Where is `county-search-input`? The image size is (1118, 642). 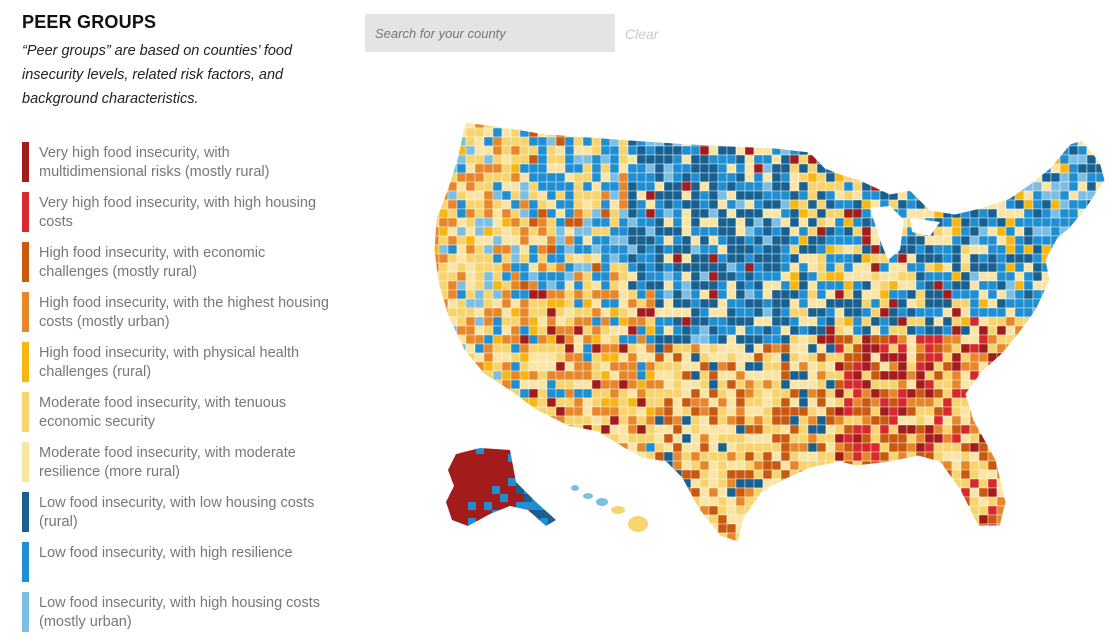 county-search-input is located at coordinates (490, 33).